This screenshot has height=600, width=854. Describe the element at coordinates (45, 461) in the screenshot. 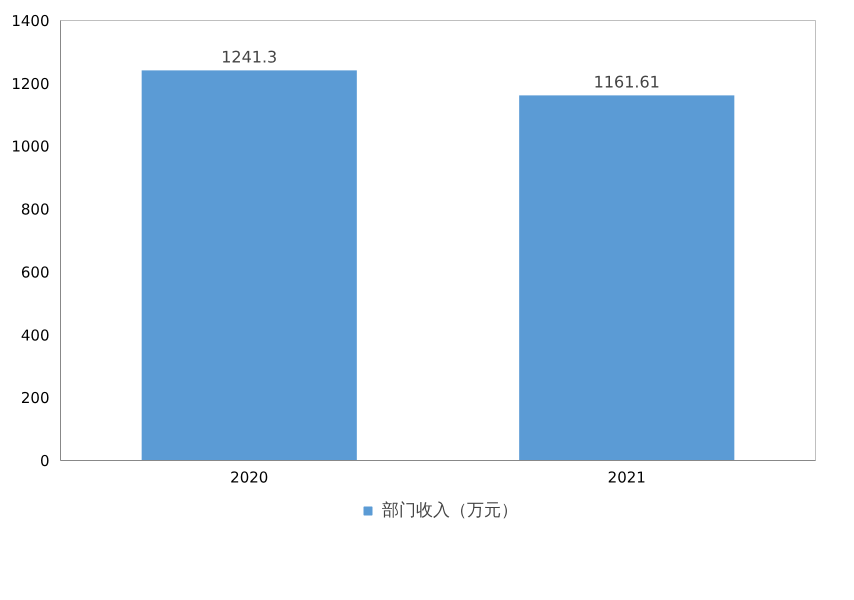

I see `y-tick-label: 0` at that location.